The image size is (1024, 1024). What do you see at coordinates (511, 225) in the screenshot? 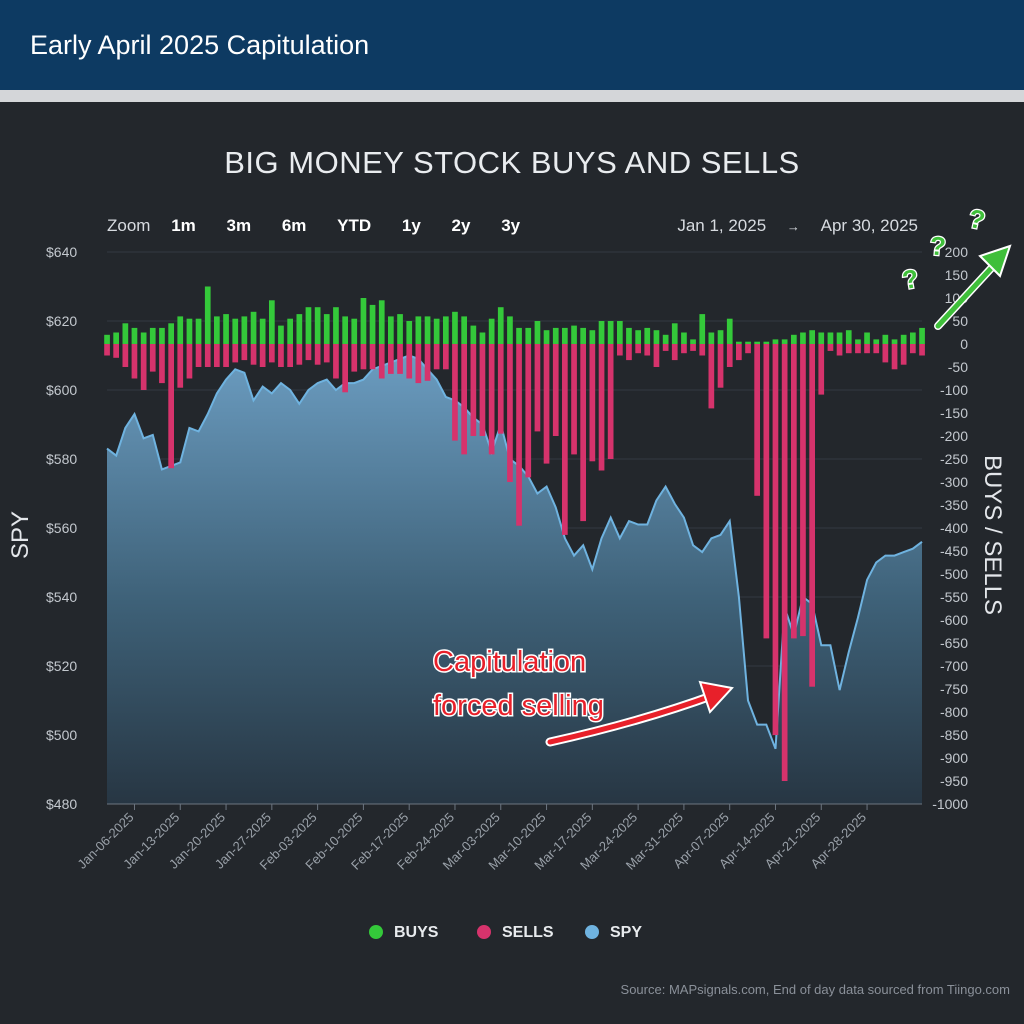
I see `zoom-option-3y: 3y` at bounding box center [511, 225].